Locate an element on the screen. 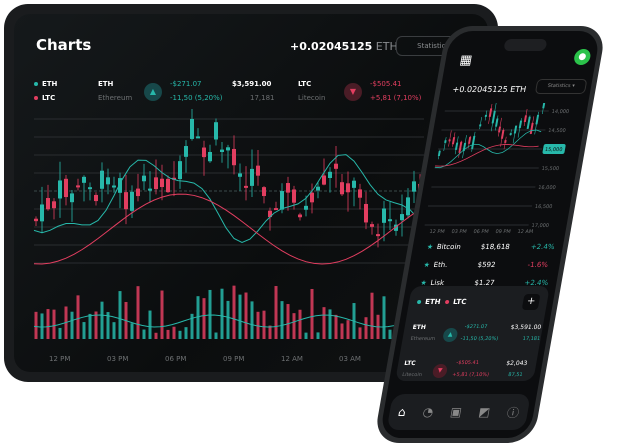 The height and width of the screenshot is (447, 624). dynamic-island is located at coordinates (525, 45).